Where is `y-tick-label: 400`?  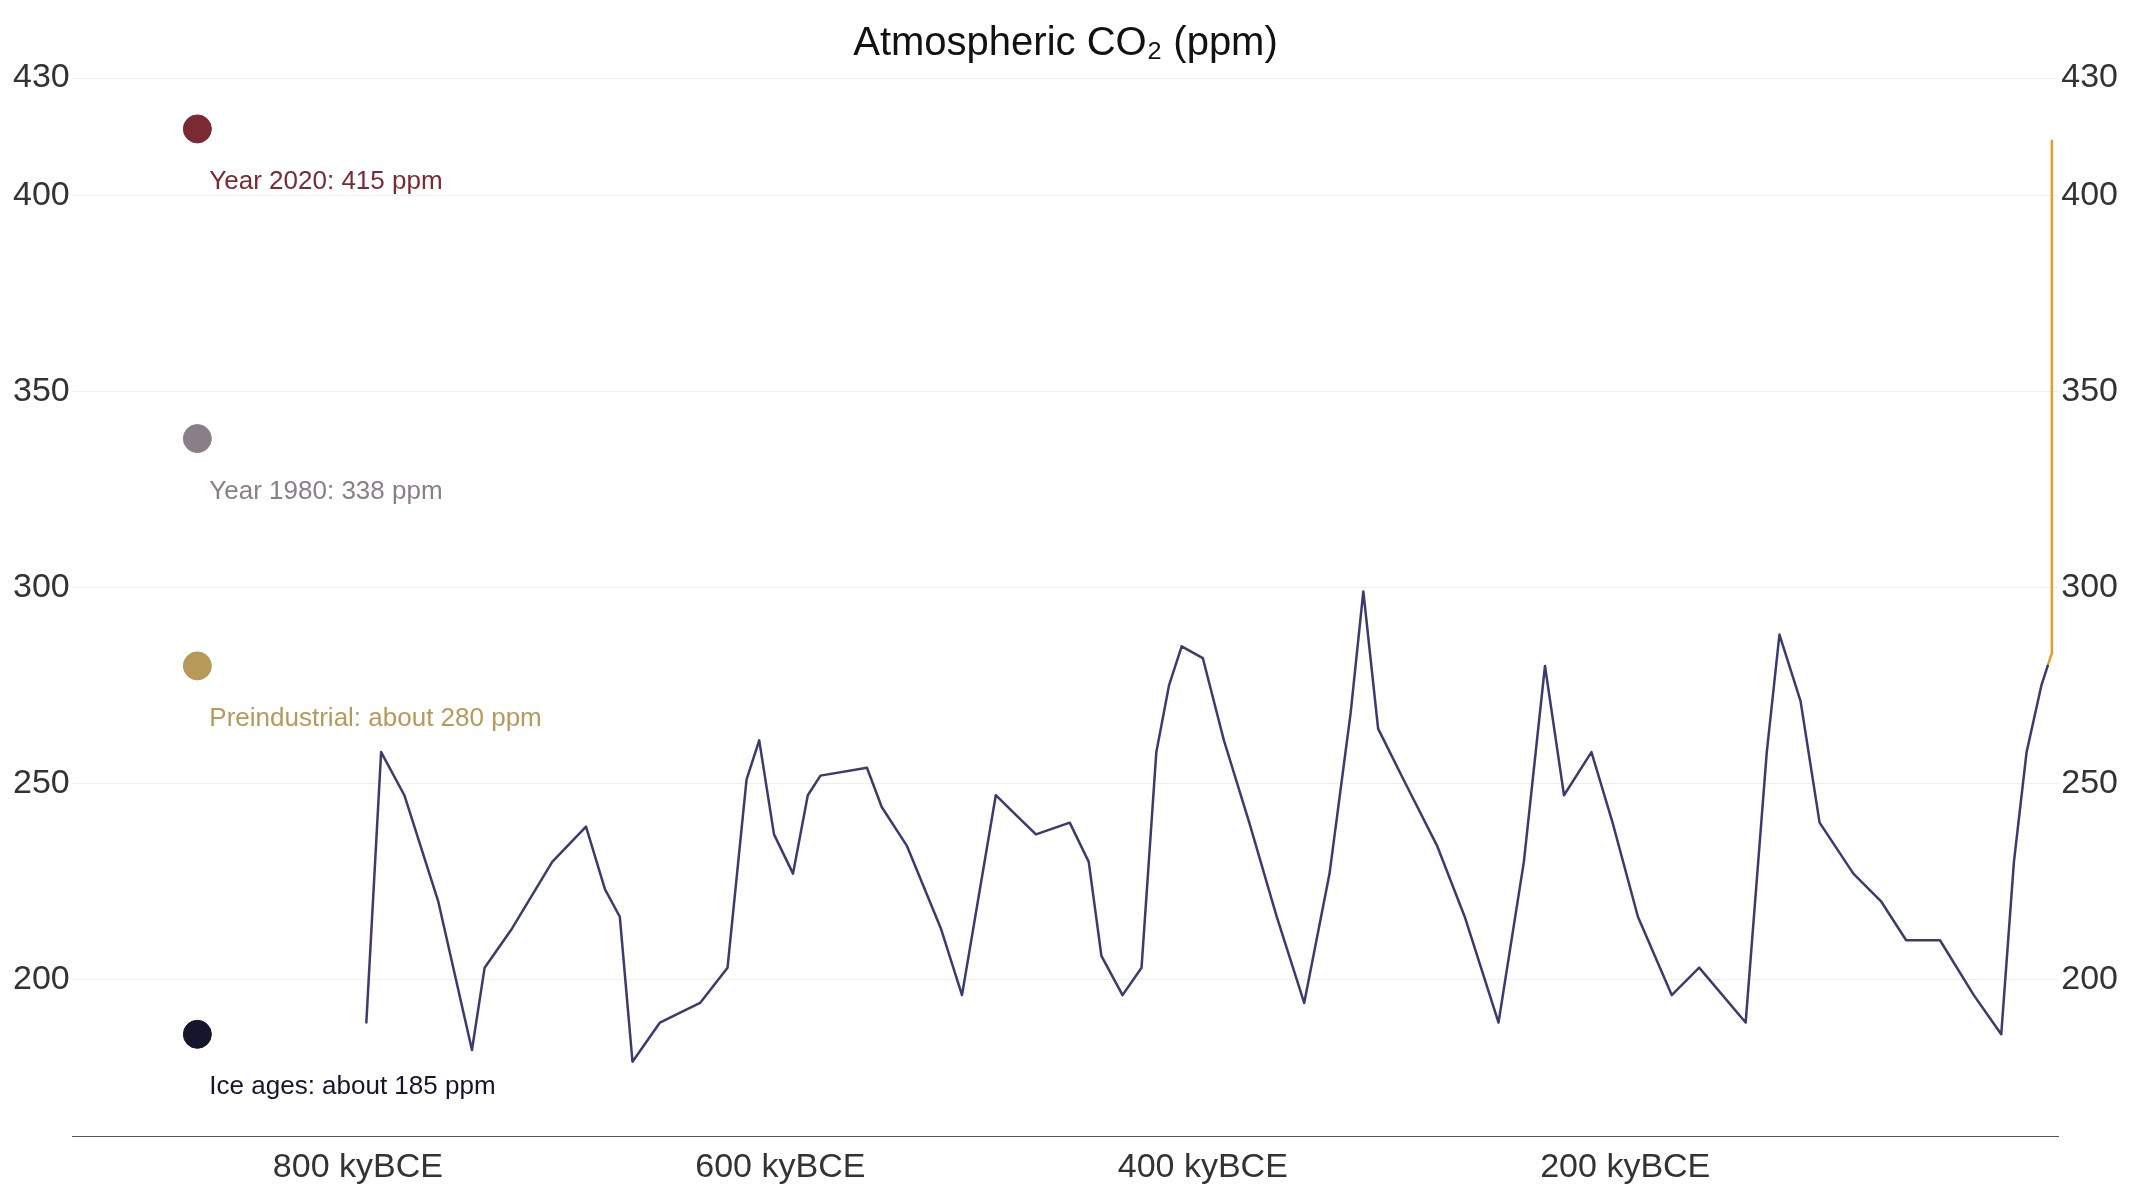
y-tick-label: 400 is located at coordinates (41, 192).